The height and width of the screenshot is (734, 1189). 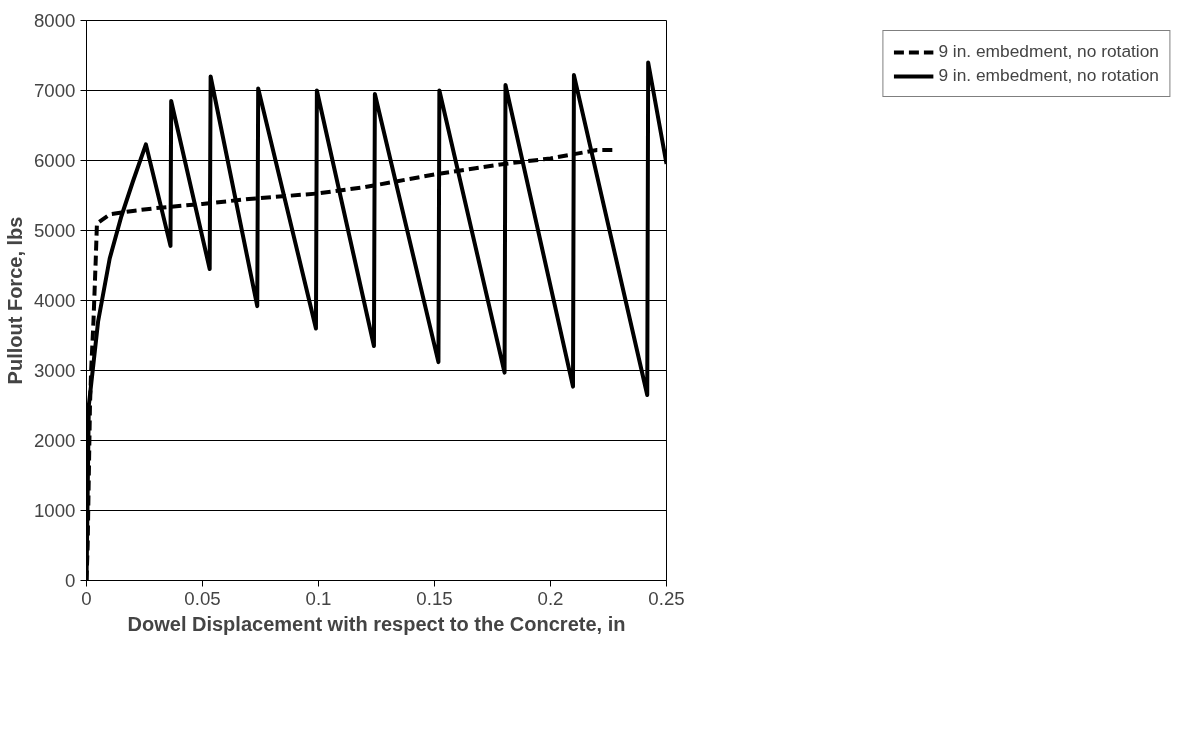 I want to click on x-tick-label: 0.15, so click(x=434, y=598).